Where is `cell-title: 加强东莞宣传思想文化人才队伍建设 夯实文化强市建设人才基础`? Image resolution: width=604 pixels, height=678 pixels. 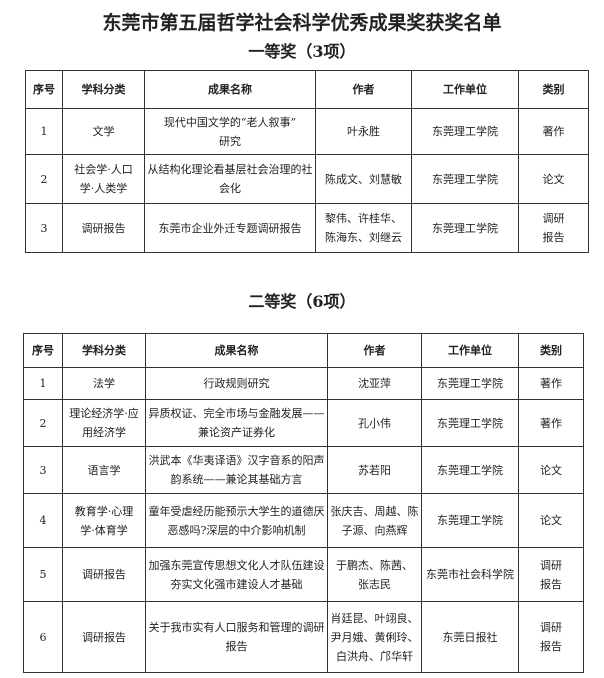
cell-title: 加强东莞宣传思想文化人才队伍建设 夯实文化强市建设人才基础 is located at coordinates (236, 574).